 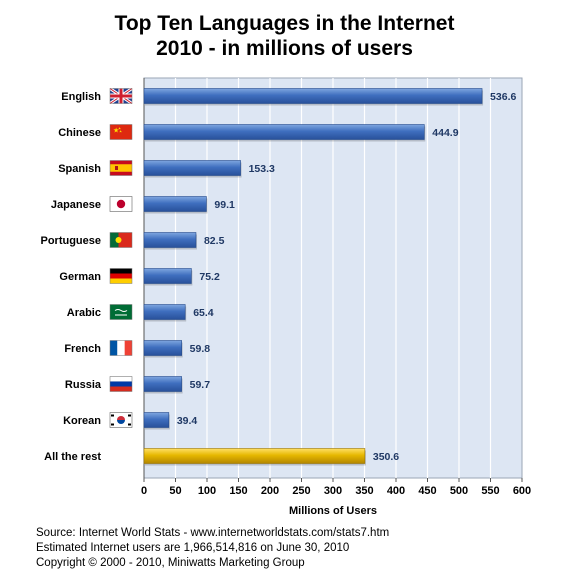 What do you see at coordinates (144, 491) in the screenshot?
I see `x-tick-label: 0` at bounding box center [144, 491].